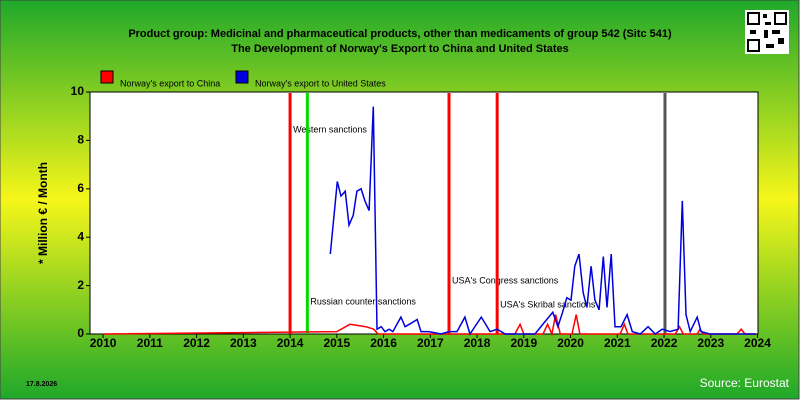 The width and height of the screenshot is (800, 405). What do you see at coordinates (243, 343) in the screenshot?
I see `x-tick-label: 2013` at bounding box center [243, 343].